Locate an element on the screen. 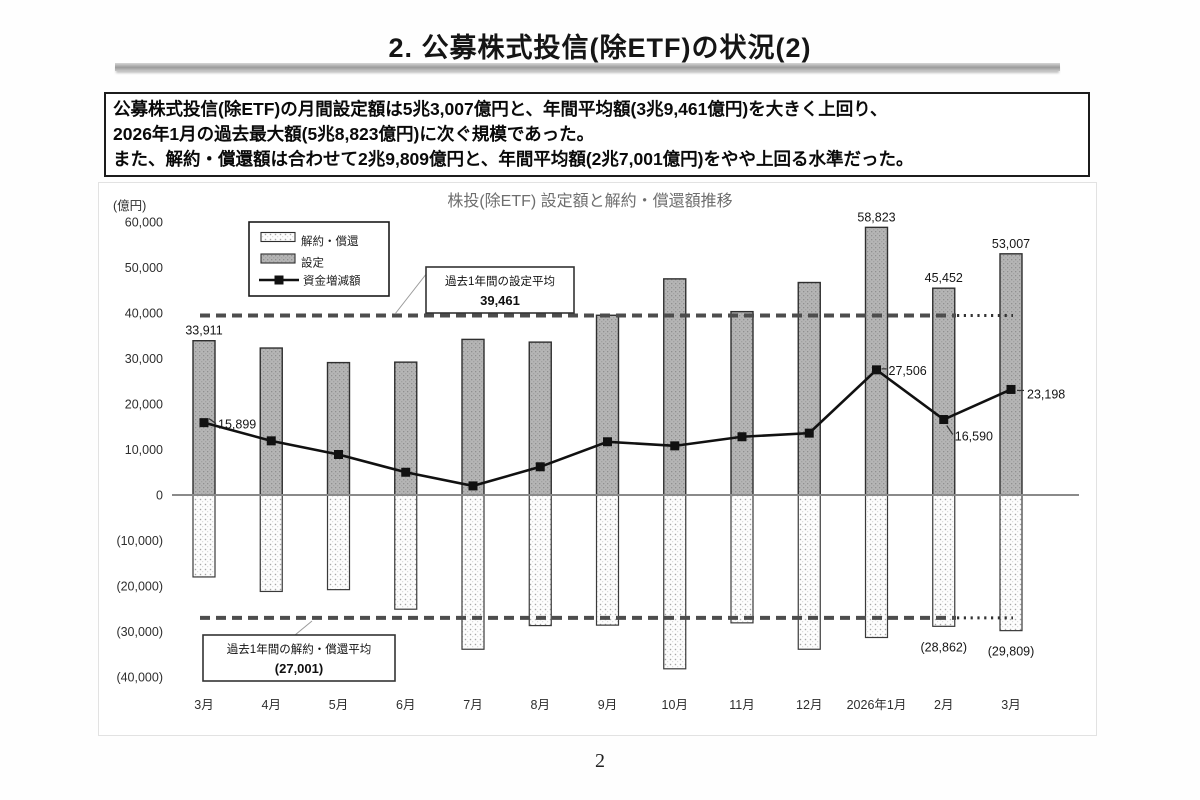 The width and height of the screenshot is (1200, 800). summary-line-2: 2026年1月の過去最大額(5兆8,823億円)に次ぐ規模であった。 is located at coordinates (354, 134).